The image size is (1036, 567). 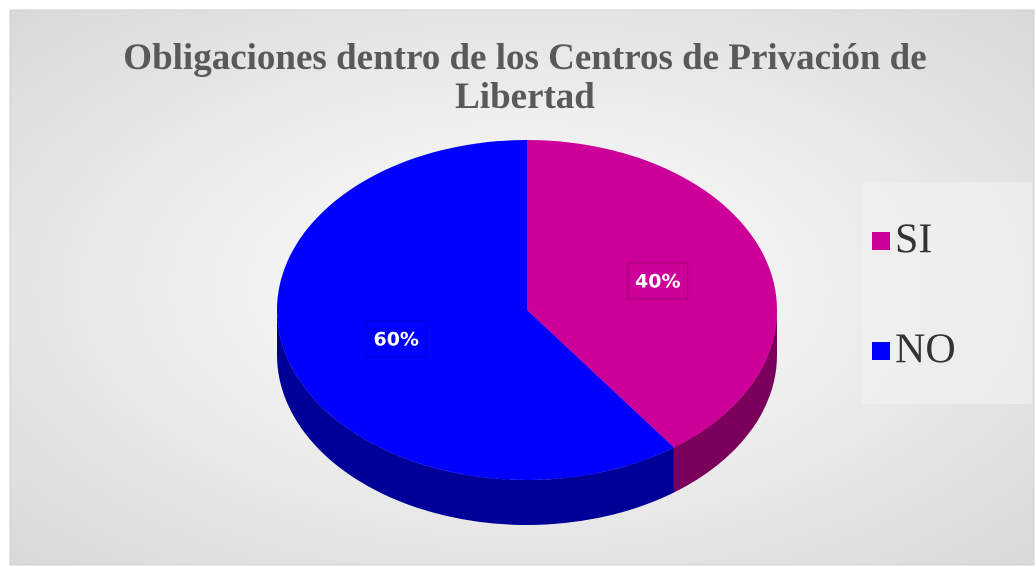 I want to click on legend-box, so click(x=947, y=293).